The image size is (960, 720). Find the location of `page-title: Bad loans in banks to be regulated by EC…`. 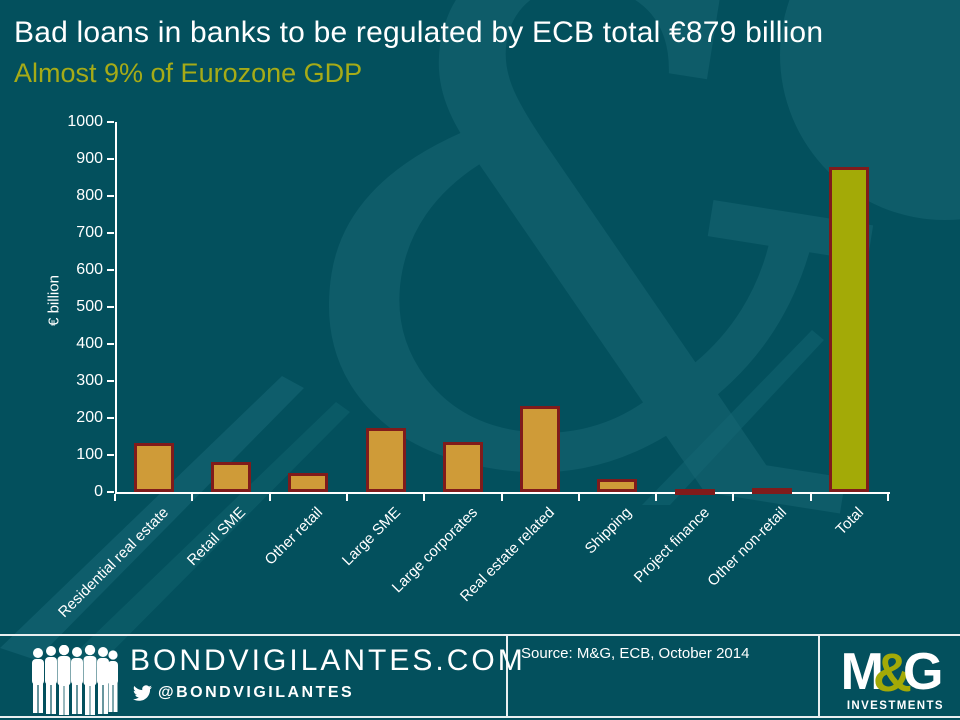

page-title: Bad loans in banks to be regulated by EC… is located at coordinates (419, 32).